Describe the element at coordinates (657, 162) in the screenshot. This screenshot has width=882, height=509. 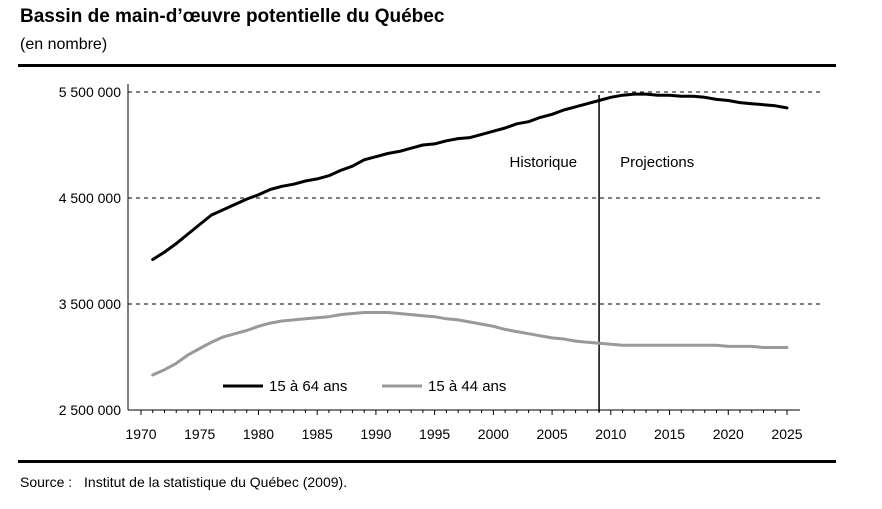
I see `annotation-projections: Projections` at that location.